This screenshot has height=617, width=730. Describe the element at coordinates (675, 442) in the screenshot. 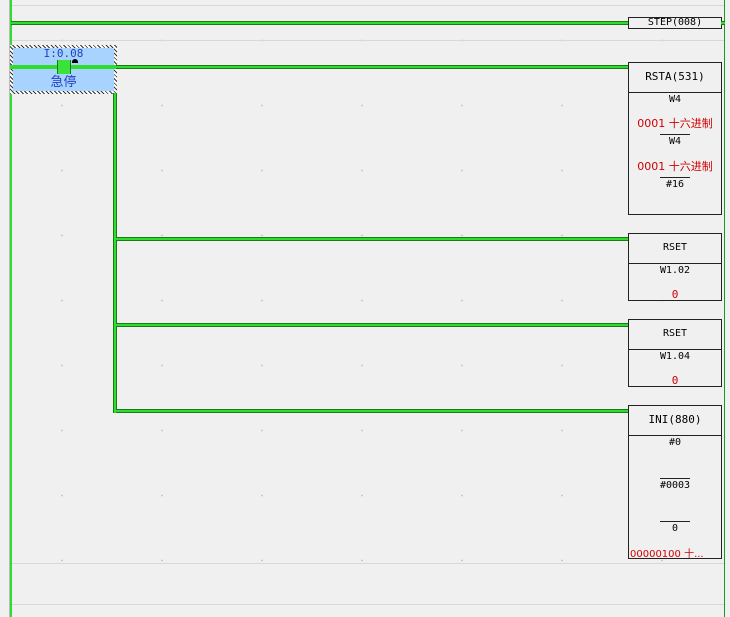

I see `operand: #0` at that location.